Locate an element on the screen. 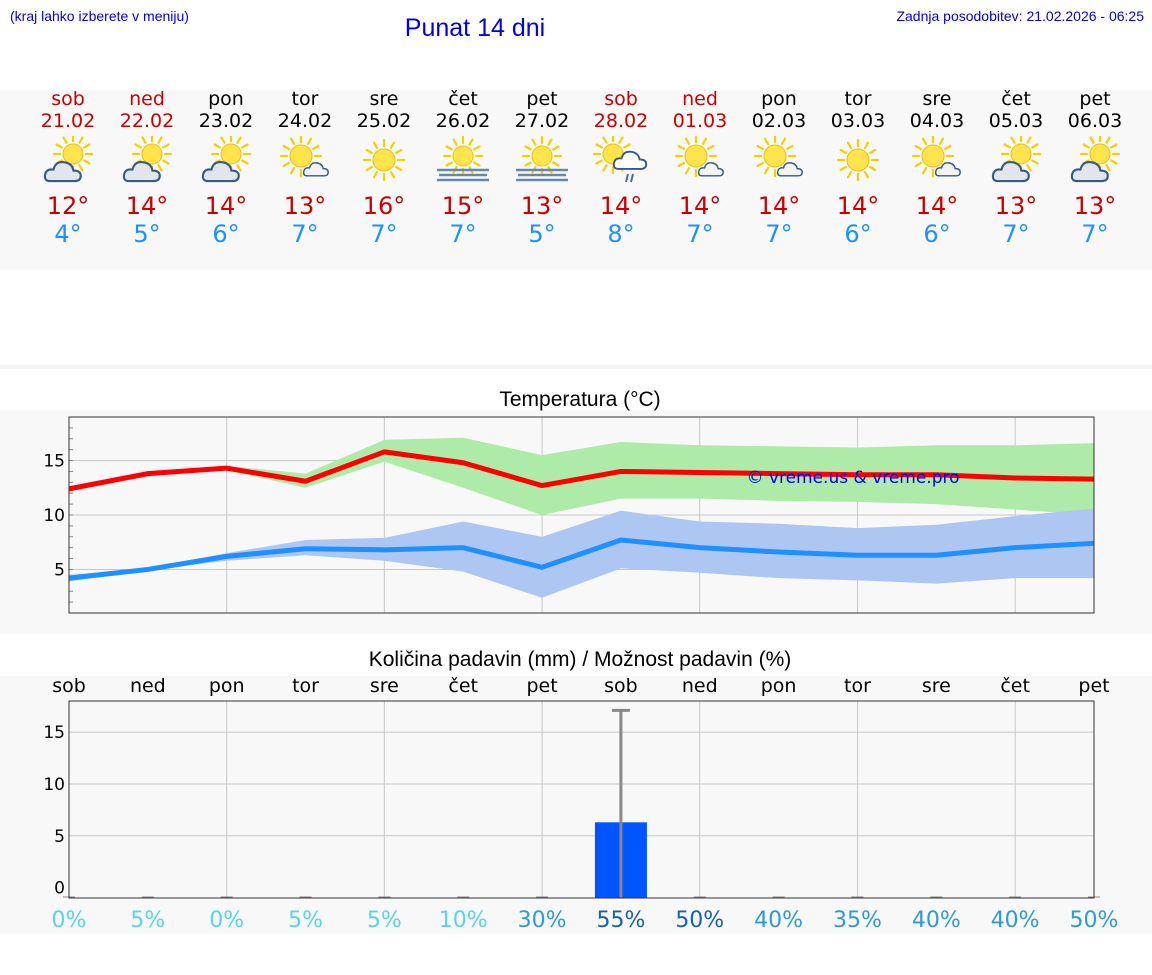 The image size is (1152, 975). day-date: 23.02 is located at coordinates (226, 121).